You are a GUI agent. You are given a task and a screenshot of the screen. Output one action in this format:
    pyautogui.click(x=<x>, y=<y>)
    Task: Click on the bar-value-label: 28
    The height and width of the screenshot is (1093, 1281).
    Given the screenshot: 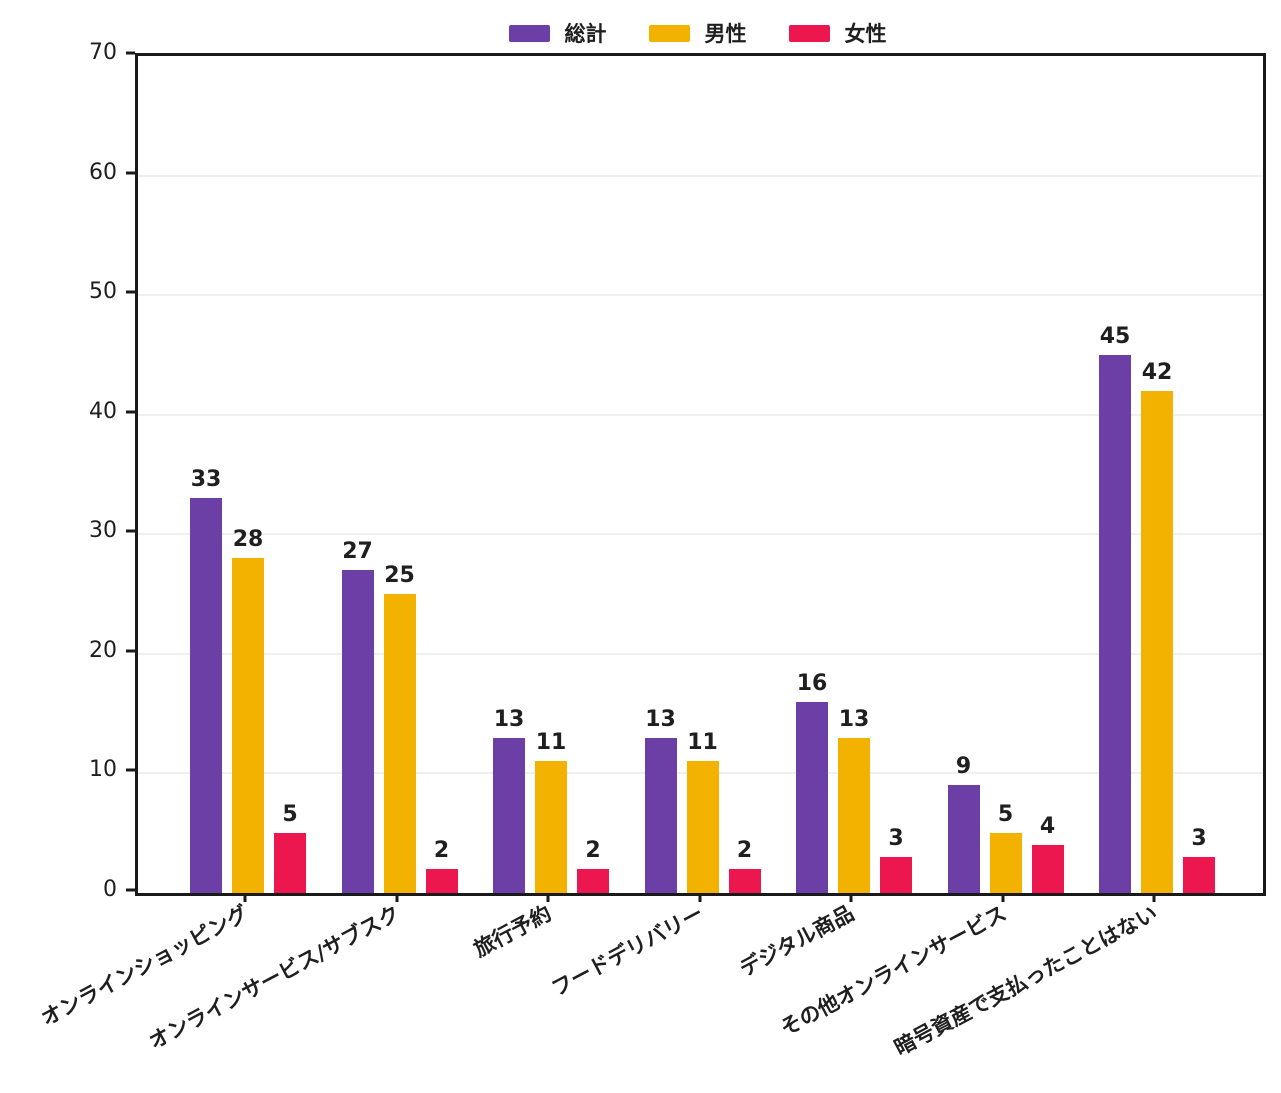 What is the action you would take?
    pyautogui.click(x=248, y=540)
    